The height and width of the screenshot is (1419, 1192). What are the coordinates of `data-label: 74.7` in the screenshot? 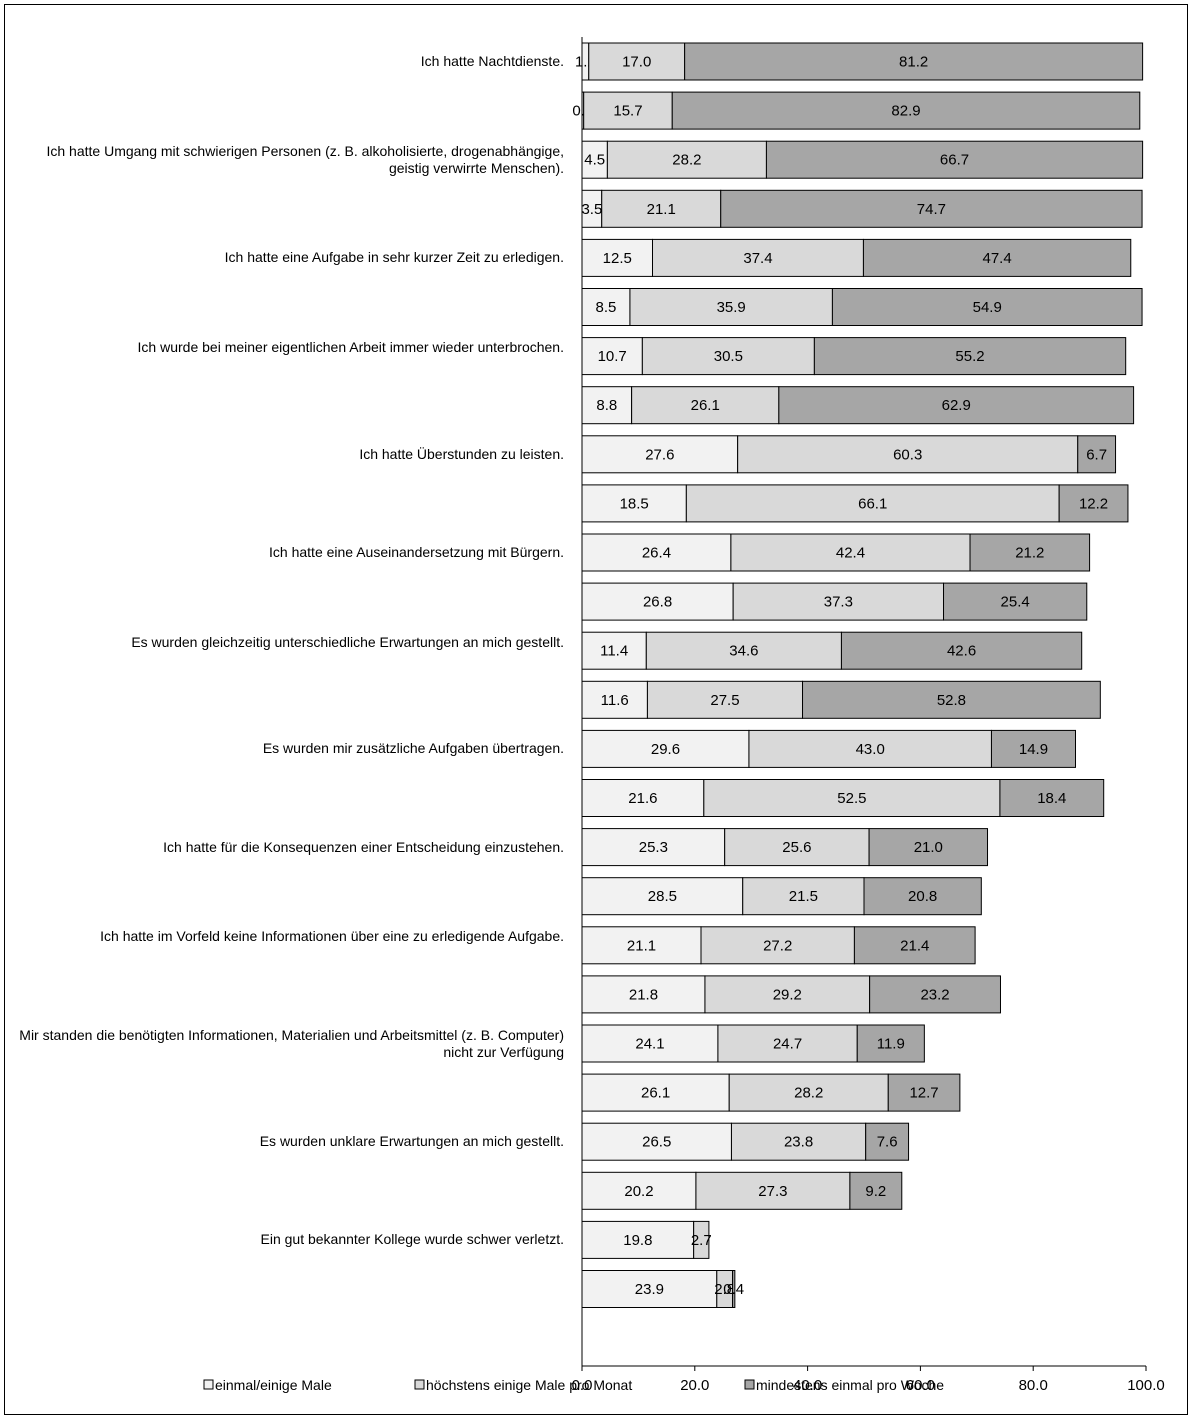 It's located at (931, 209).